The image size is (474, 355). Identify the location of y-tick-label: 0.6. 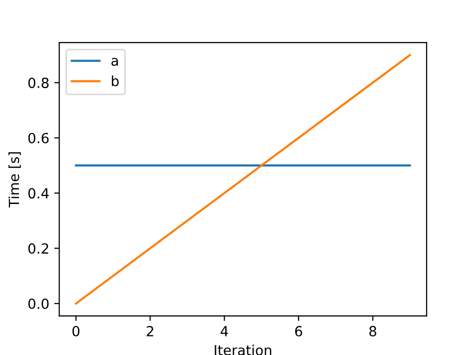
(38, 138).